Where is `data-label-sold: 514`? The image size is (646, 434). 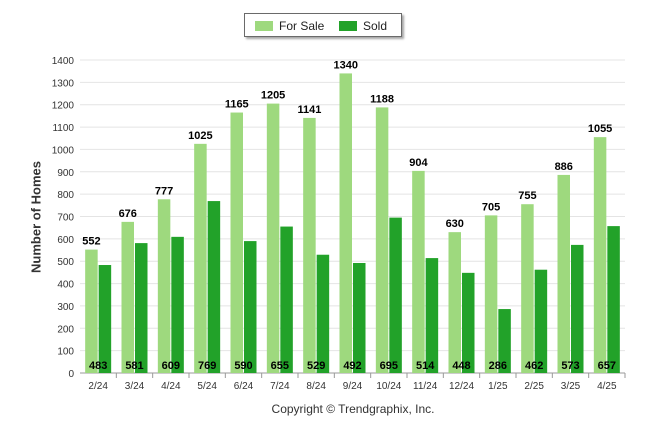 data-label-sold: 514 is located at coordinates (425, 366).